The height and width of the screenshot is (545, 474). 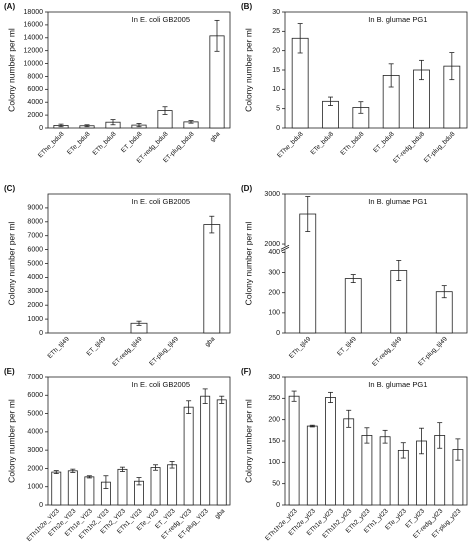 What do you see at coordinates (246, 371) in the screenshot?
I see `panel-label: (F)` at bounding box center [246, 371].